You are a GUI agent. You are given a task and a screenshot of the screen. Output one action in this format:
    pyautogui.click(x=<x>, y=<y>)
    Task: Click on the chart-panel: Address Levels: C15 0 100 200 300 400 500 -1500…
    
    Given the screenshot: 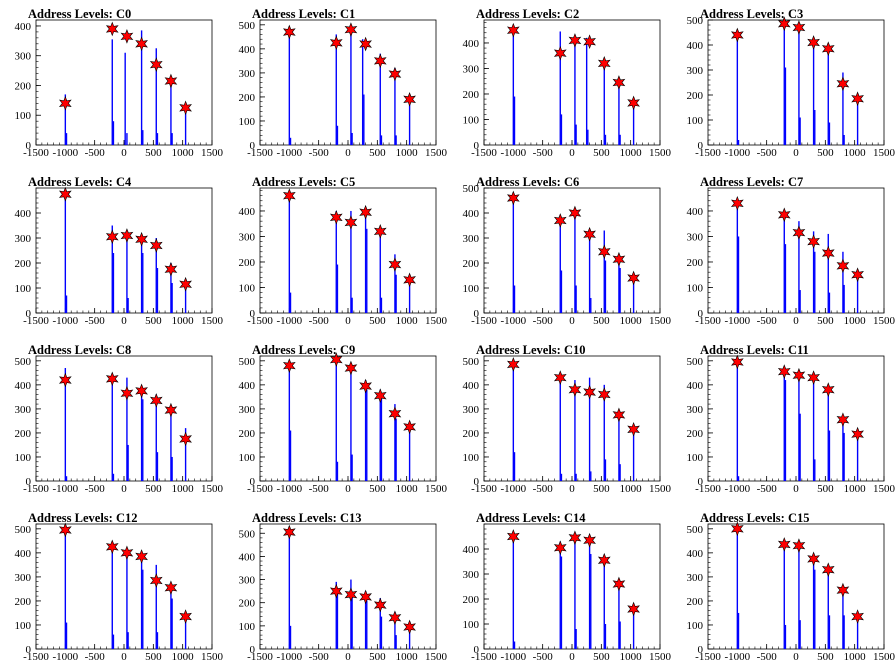 What is the action you would take?
    pyautogui.click(x=784, y=588)
    